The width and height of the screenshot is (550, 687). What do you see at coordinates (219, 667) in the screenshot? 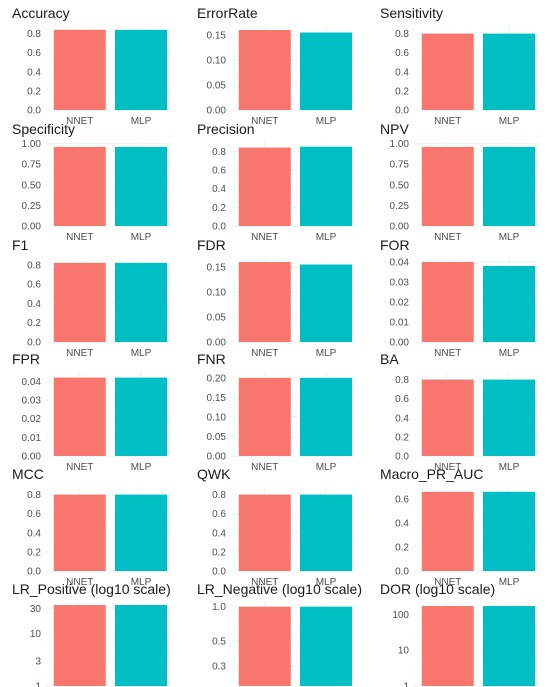
I see `y-tick-label: 0.3` at bounding box center [219, 667].